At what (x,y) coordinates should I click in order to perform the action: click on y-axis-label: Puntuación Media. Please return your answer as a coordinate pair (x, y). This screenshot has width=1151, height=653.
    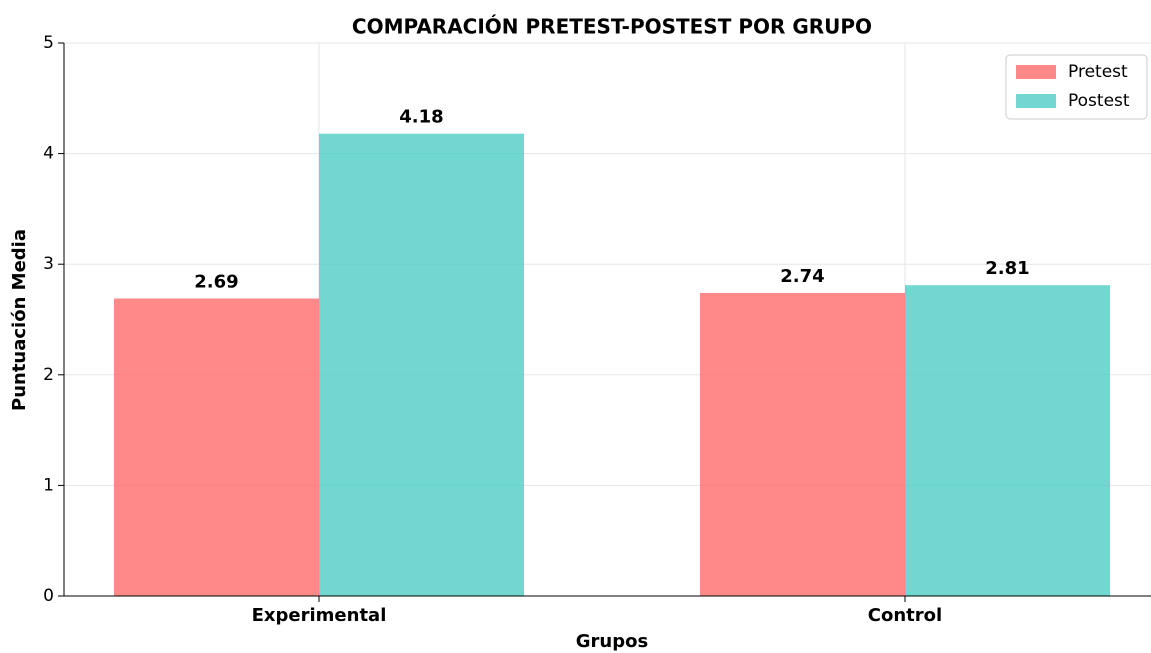
    Looking at the image, I should click on (19, 320).